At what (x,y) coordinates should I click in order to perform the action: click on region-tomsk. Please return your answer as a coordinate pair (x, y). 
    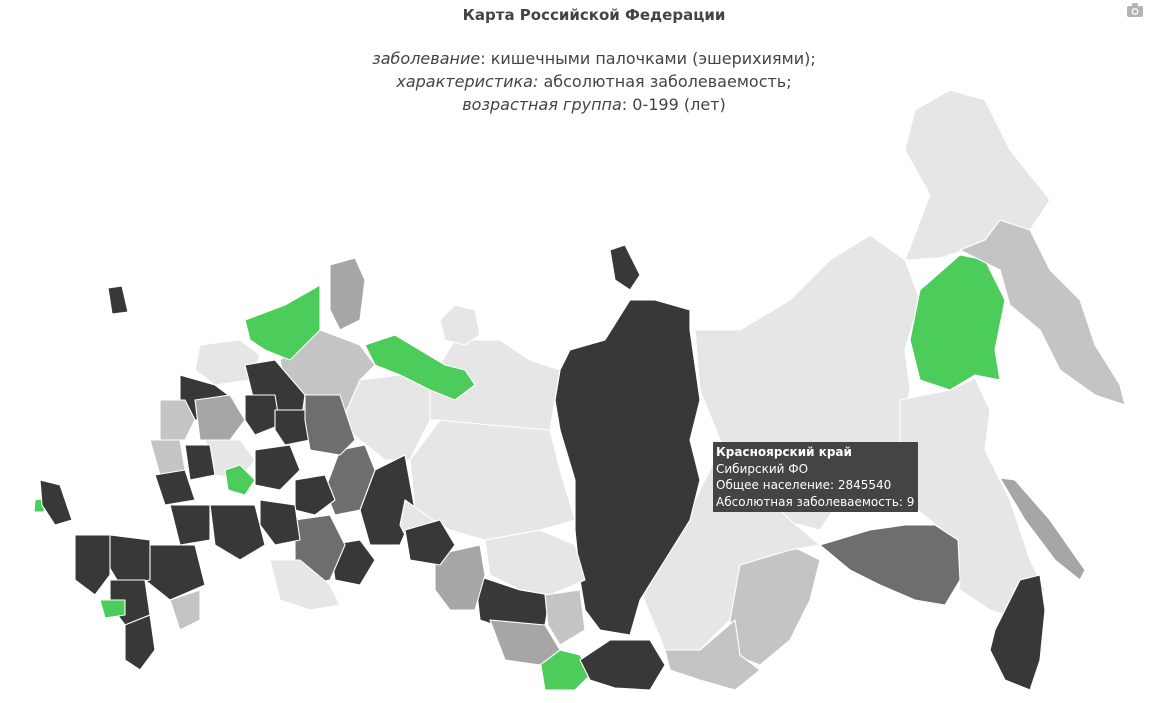
    Looking at the image, I should click on (535, 562).